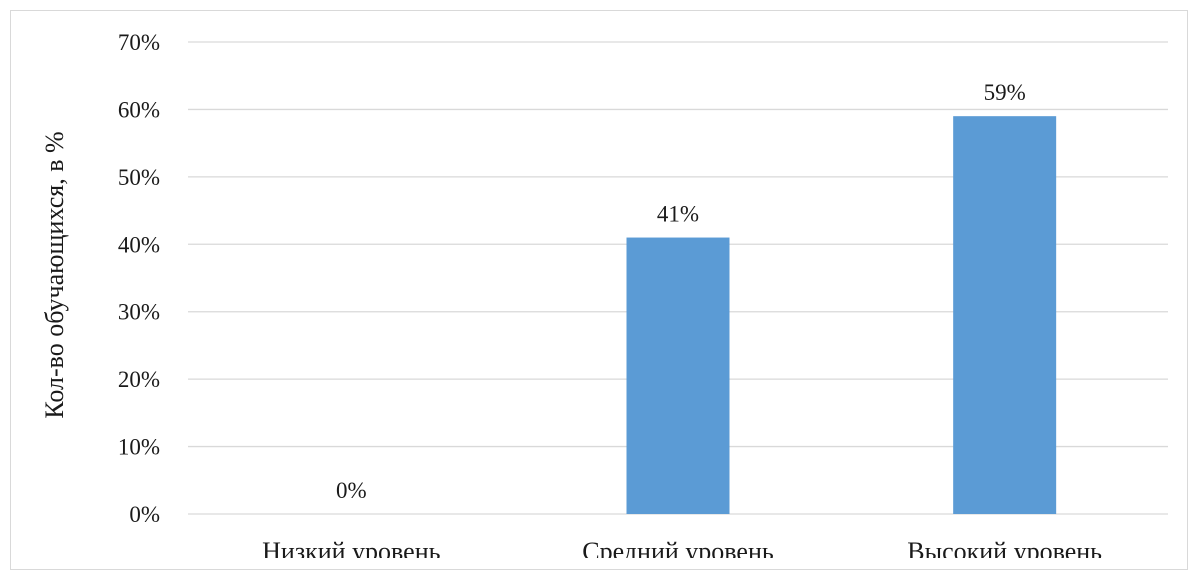 The height and width of the screenshot is (570, 1189). What do you see at coordinates (139, 42) in the screenshot?
I see `y-tick-label: 70%` at bounding box center [139, 42].